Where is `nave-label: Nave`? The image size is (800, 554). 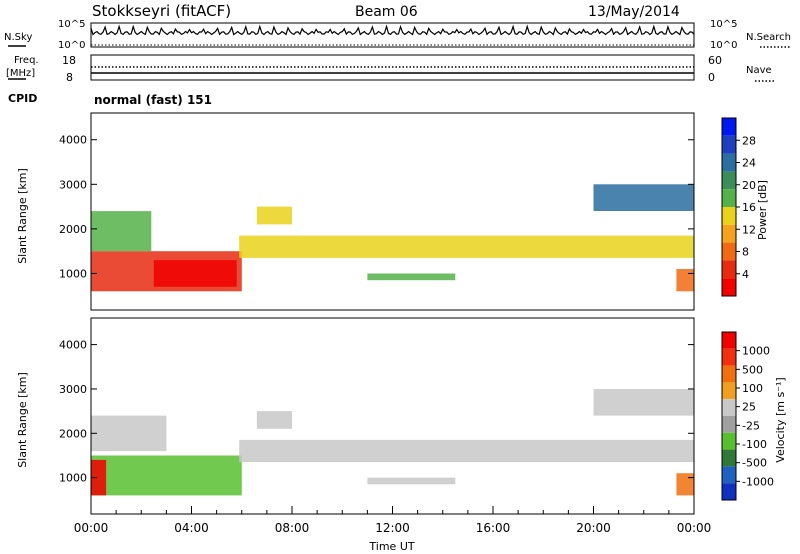
nave-label: Nave is located at coordinates (759, 70).